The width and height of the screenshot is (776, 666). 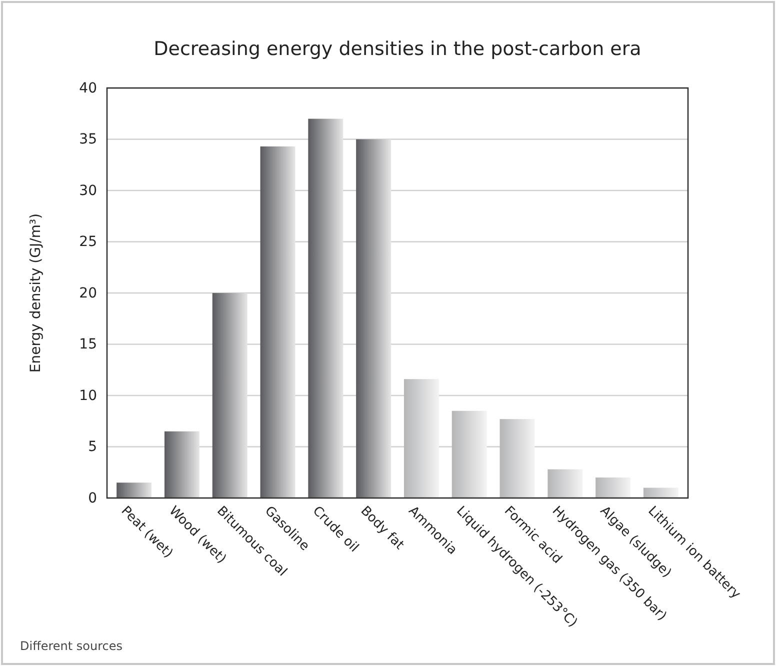 I want to click on y-axis-title: Energy density (GJ/m³), so click(x=36, y=293).